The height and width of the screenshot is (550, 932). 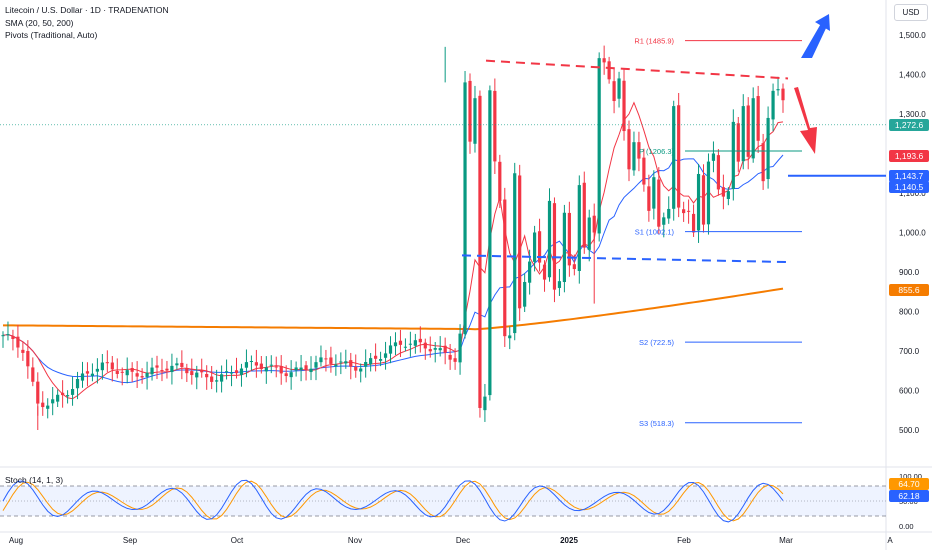 I want to click on pivots-legend: Pivots (Traditional, Auto), so click(x=51, y=35).